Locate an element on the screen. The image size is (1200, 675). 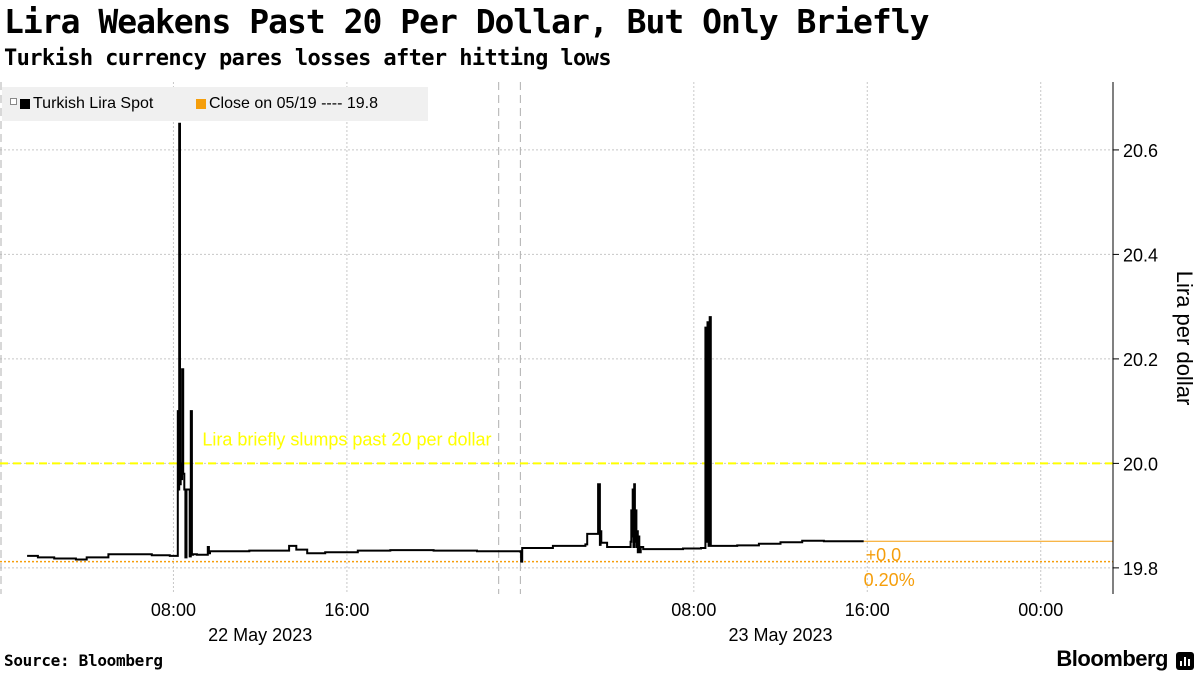
source-note: Source: Bloomberg is located at coordinates (83, 660).